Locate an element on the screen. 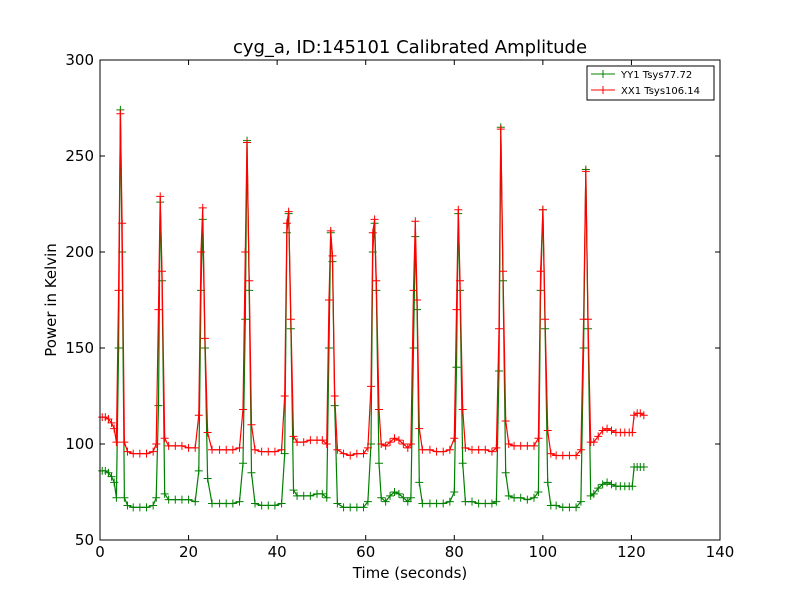 The height and width of the screenshot is (600, 800). y-tick-label-300: 300 is located at coordinates (79, 60).